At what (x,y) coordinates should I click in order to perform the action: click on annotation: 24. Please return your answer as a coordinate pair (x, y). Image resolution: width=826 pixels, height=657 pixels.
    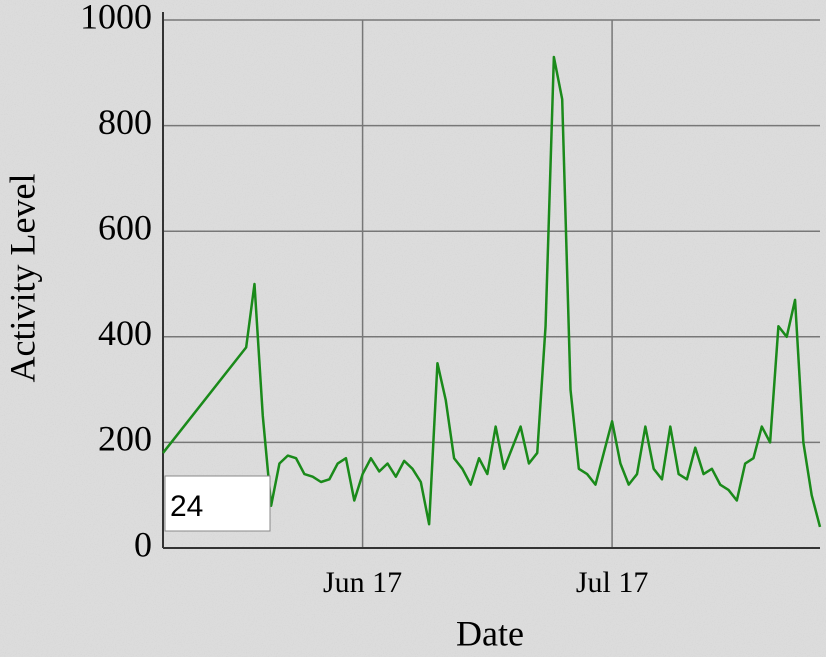
    Looking at the image, I should click on (186, 506).